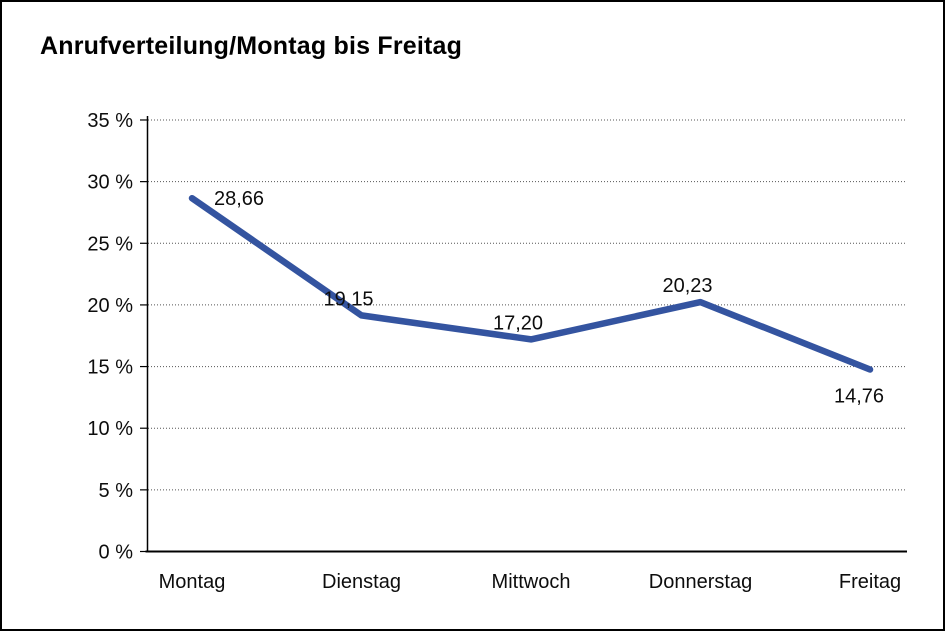 The height and width of the screenshot is (631, 945). What do you see at coordinates (116, 491) in the screenshot?
I see `y-tick-label-5: 5 %` at bounding box center [116, 491].